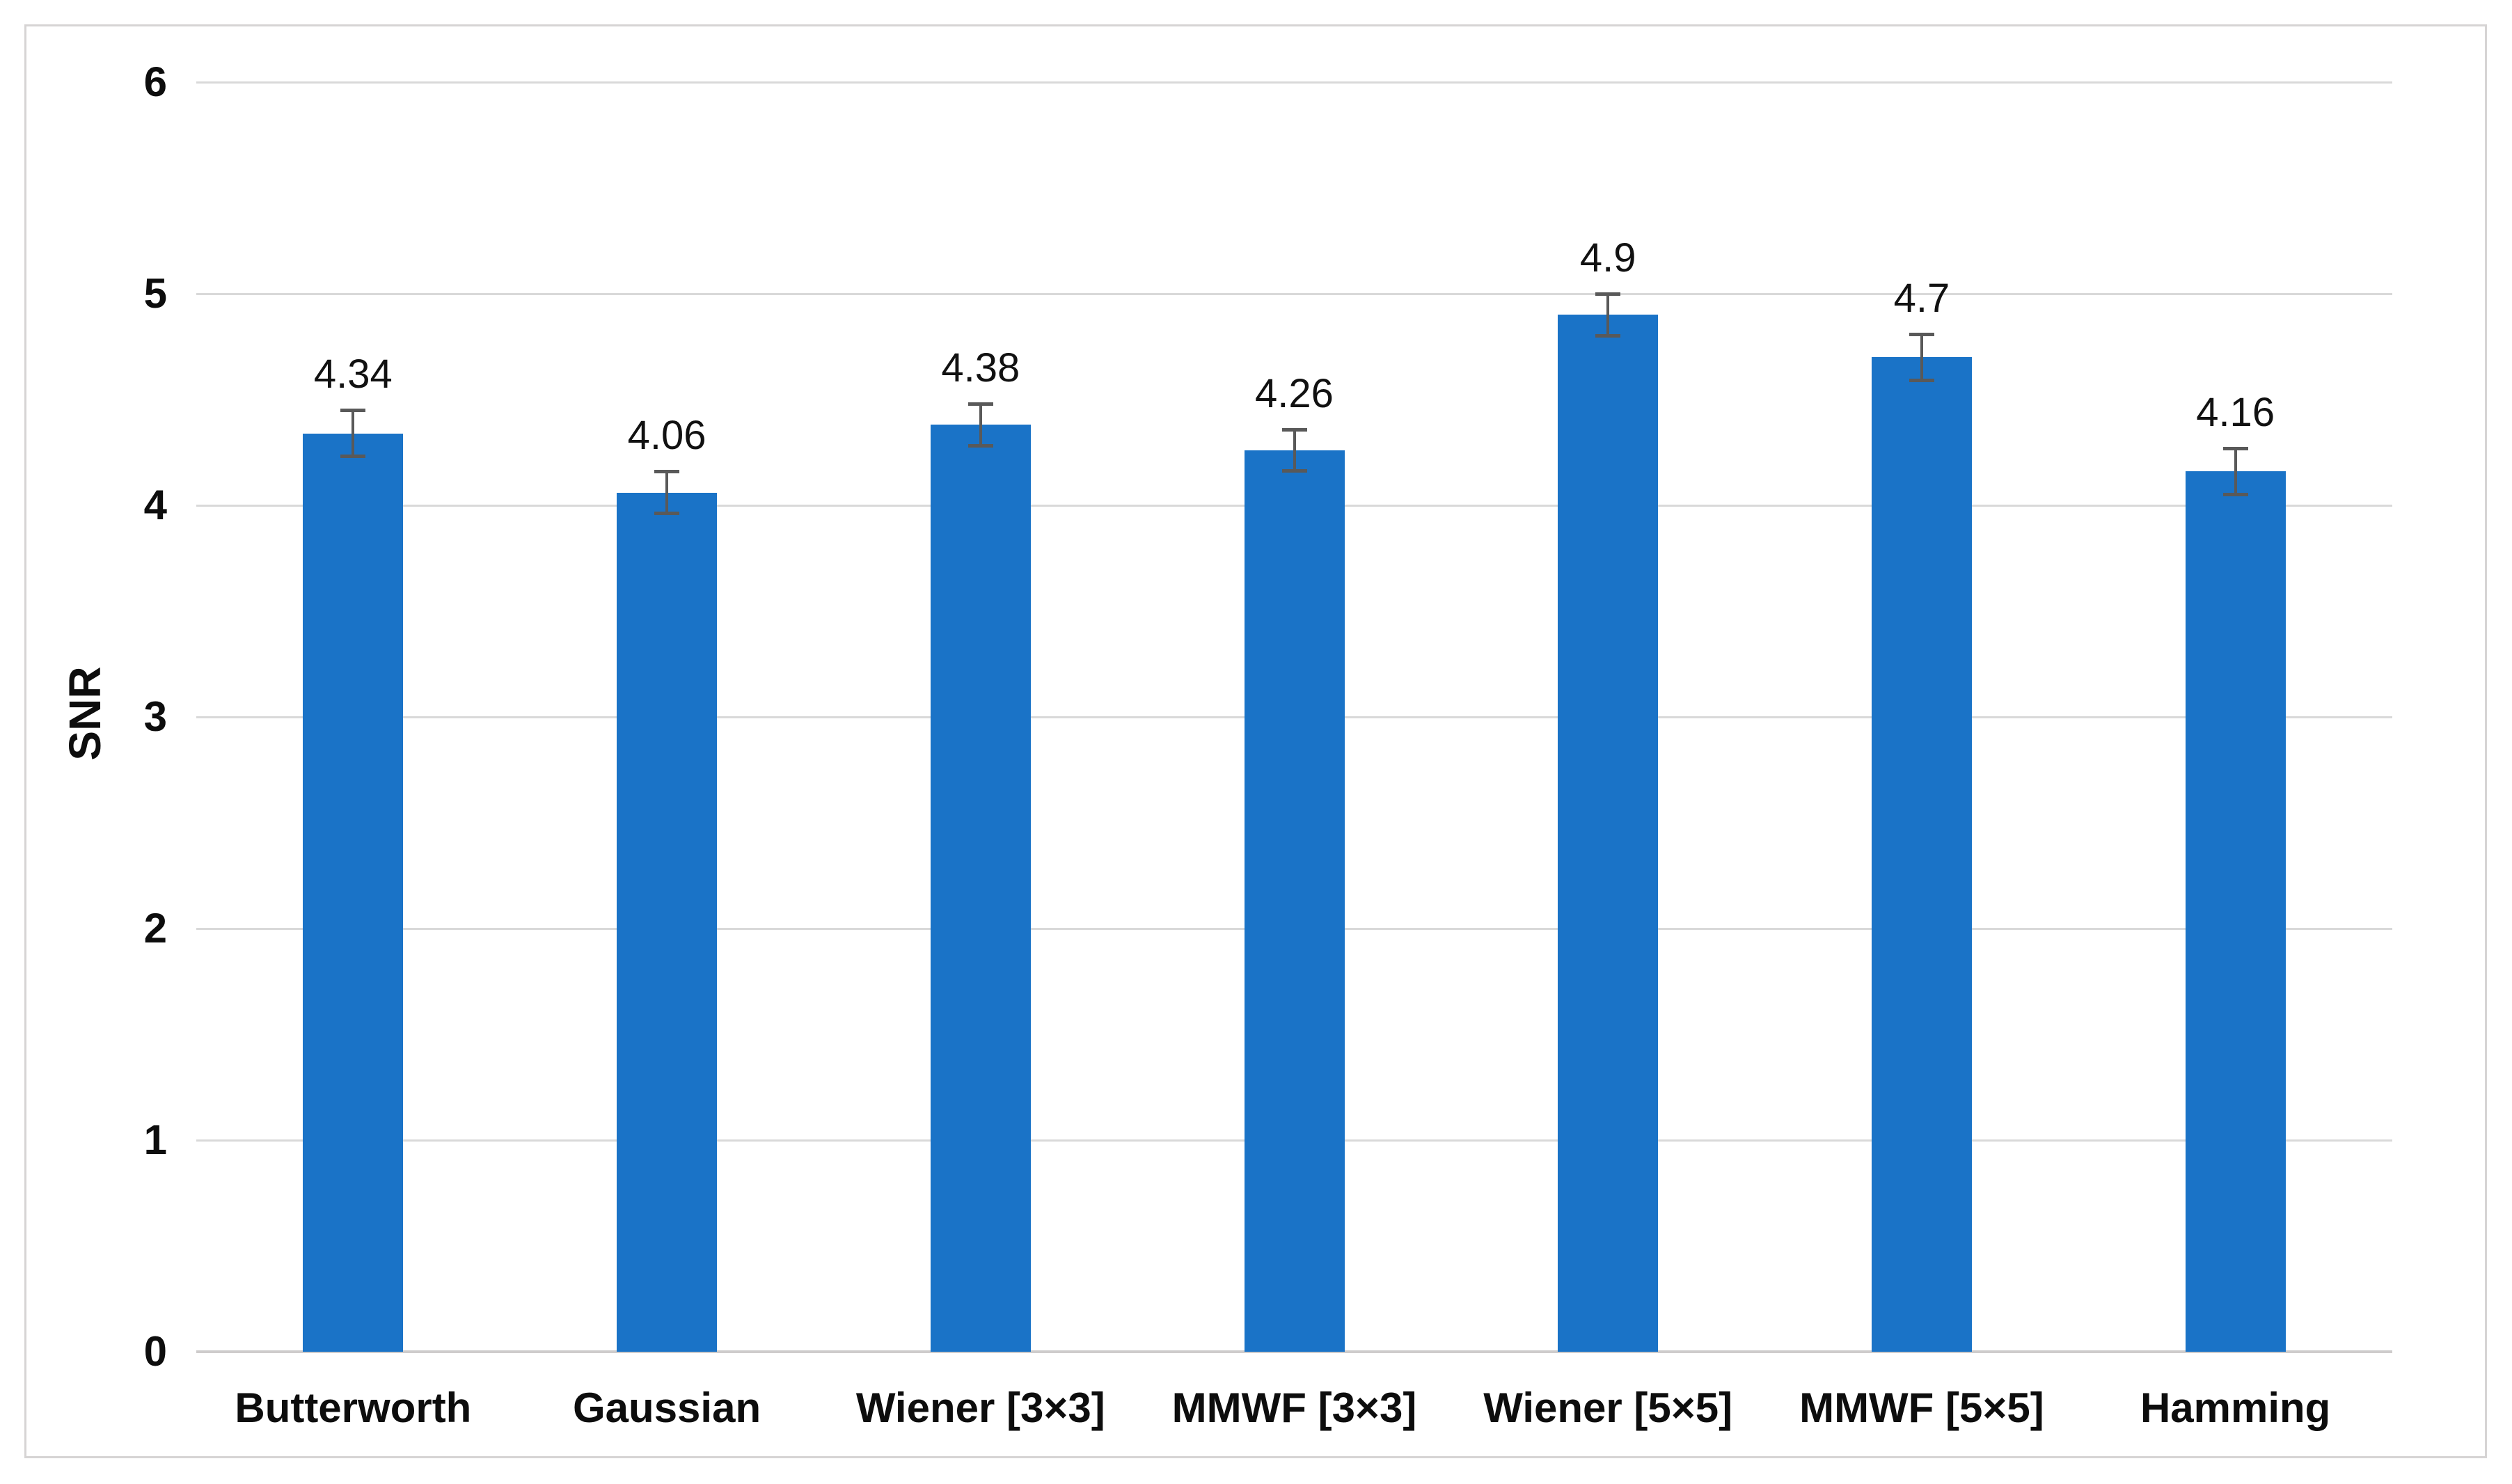 Image resolution: width=2512 pixels, height=1484 pixels. Describe the element at coordinates (1294, 1351) in the screenshot. I see `x-axis-line` at that location.